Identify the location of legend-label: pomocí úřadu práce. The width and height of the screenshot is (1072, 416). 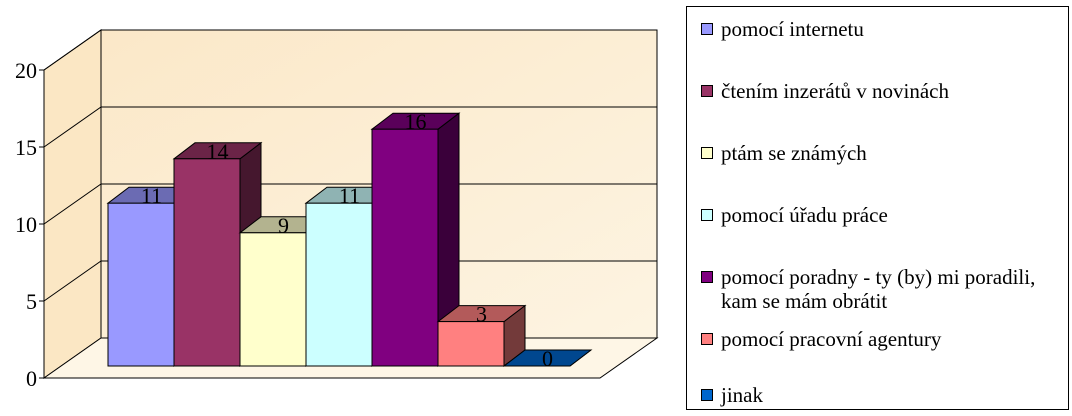
(804, 215).